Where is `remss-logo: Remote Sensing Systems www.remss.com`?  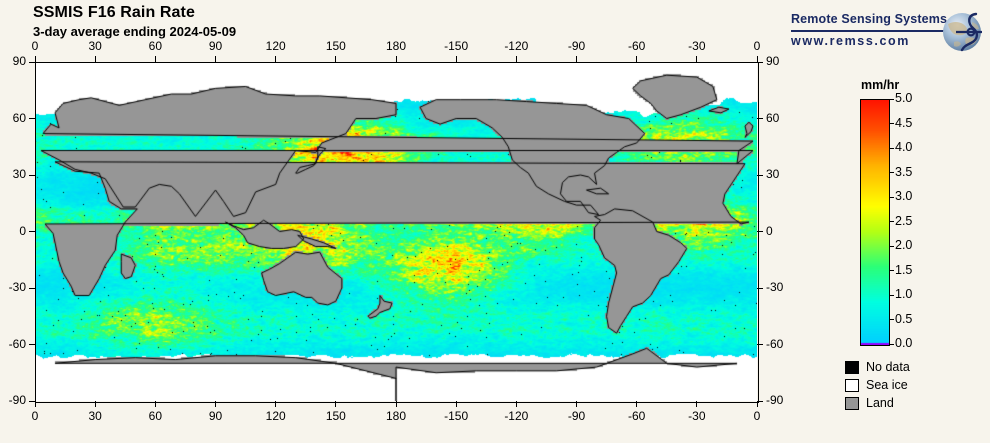 remss-logo: Remote Sensing Systems www.remss.com is located at coordinates (888, 34).